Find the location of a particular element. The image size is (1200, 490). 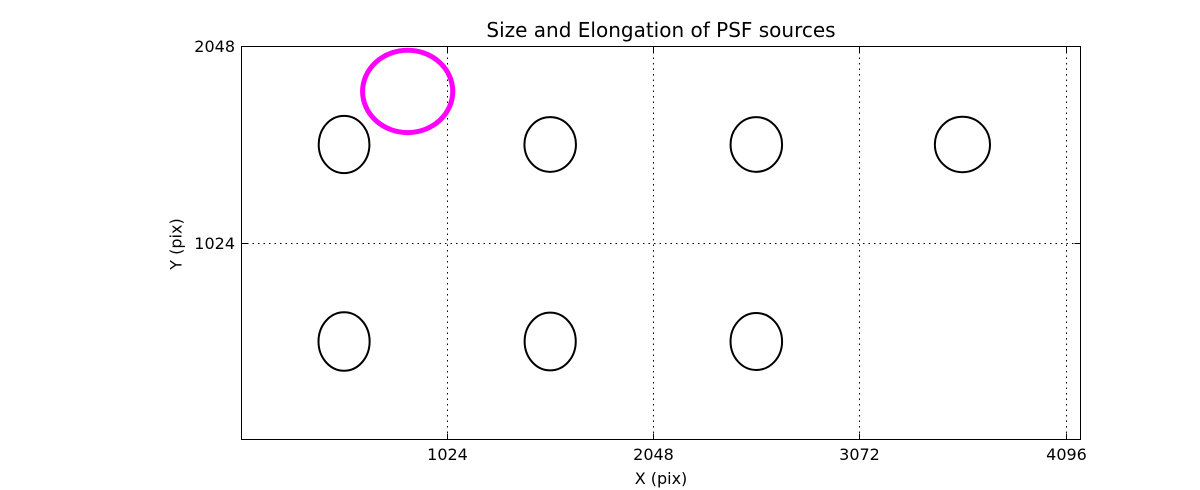

chart-title: Size and Elongation of PSF sources is located at coordinates (661, 30).